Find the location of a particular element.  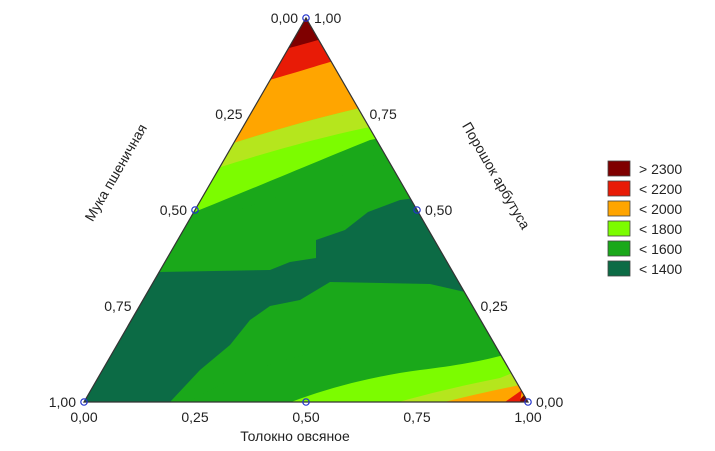

band-2000-bottom is located at coordinates (454, 391).